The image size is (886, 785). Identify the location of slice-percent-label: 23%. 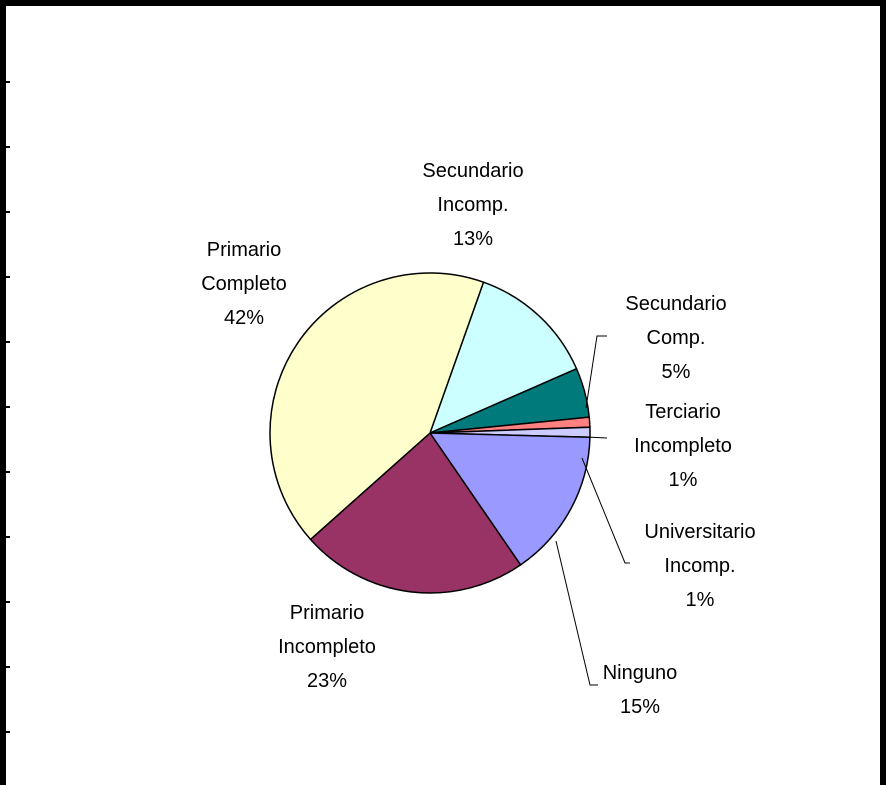
(327, 681).